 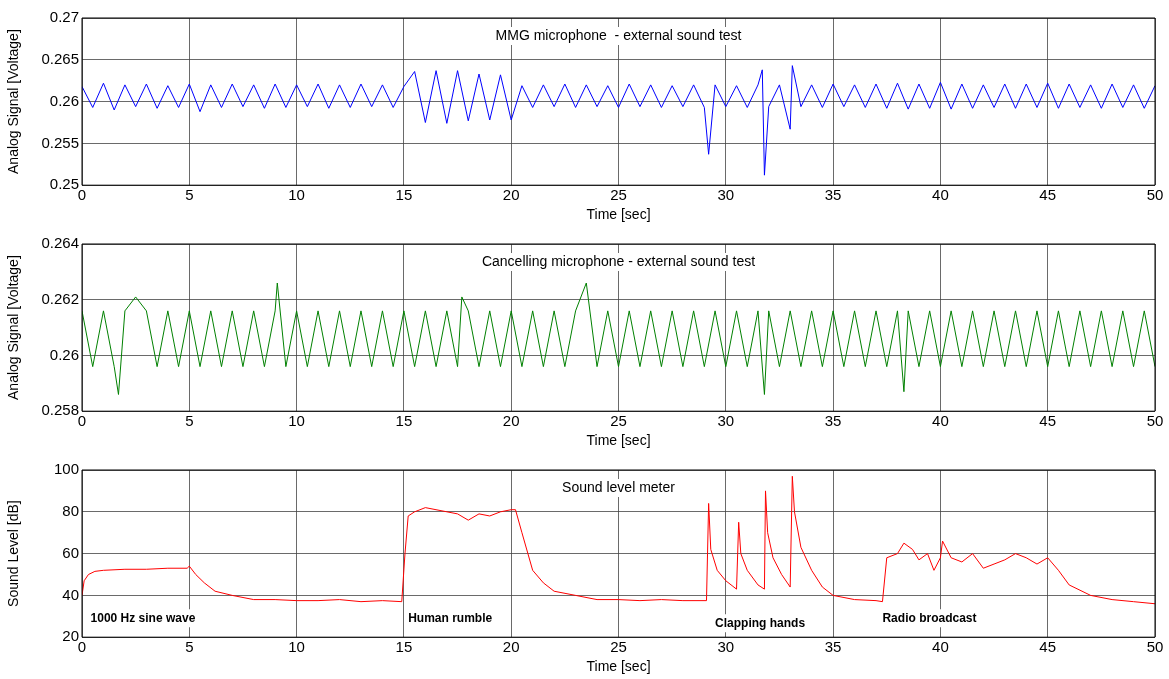 What do you see at coordinates (70, 594) in the screenshot?
I see `y-tick-label: 40` at bounding box center [70, 594].